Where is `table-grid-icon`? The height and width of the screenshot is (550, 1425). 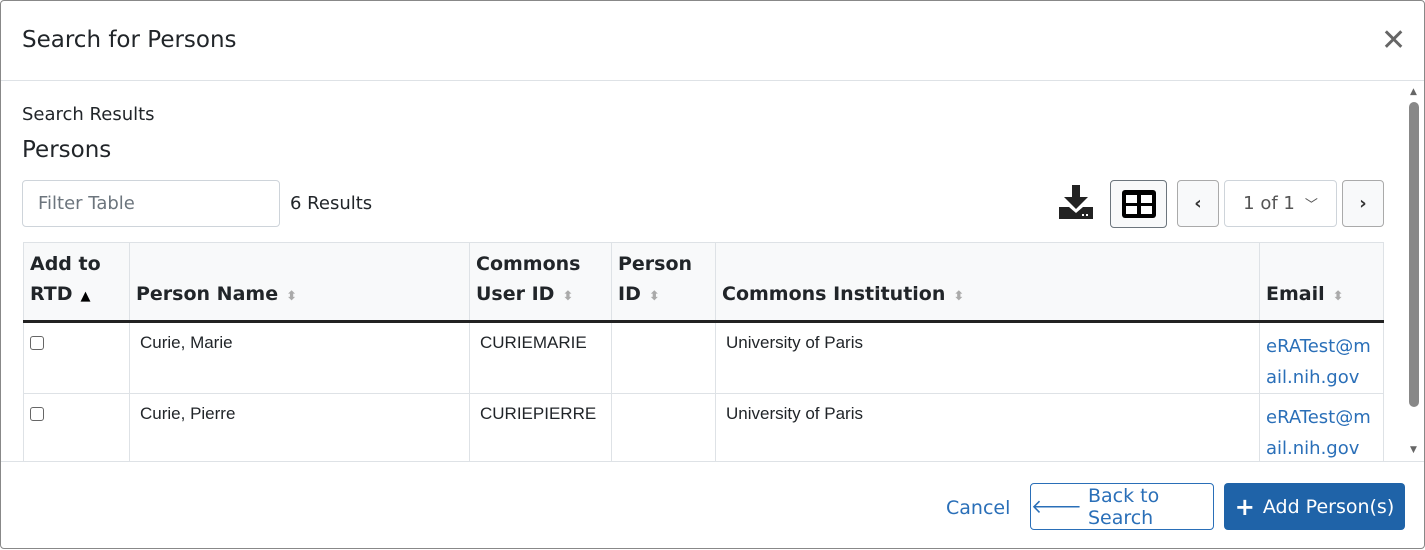
table-grid-icon is located at coordinates (1138, 204).